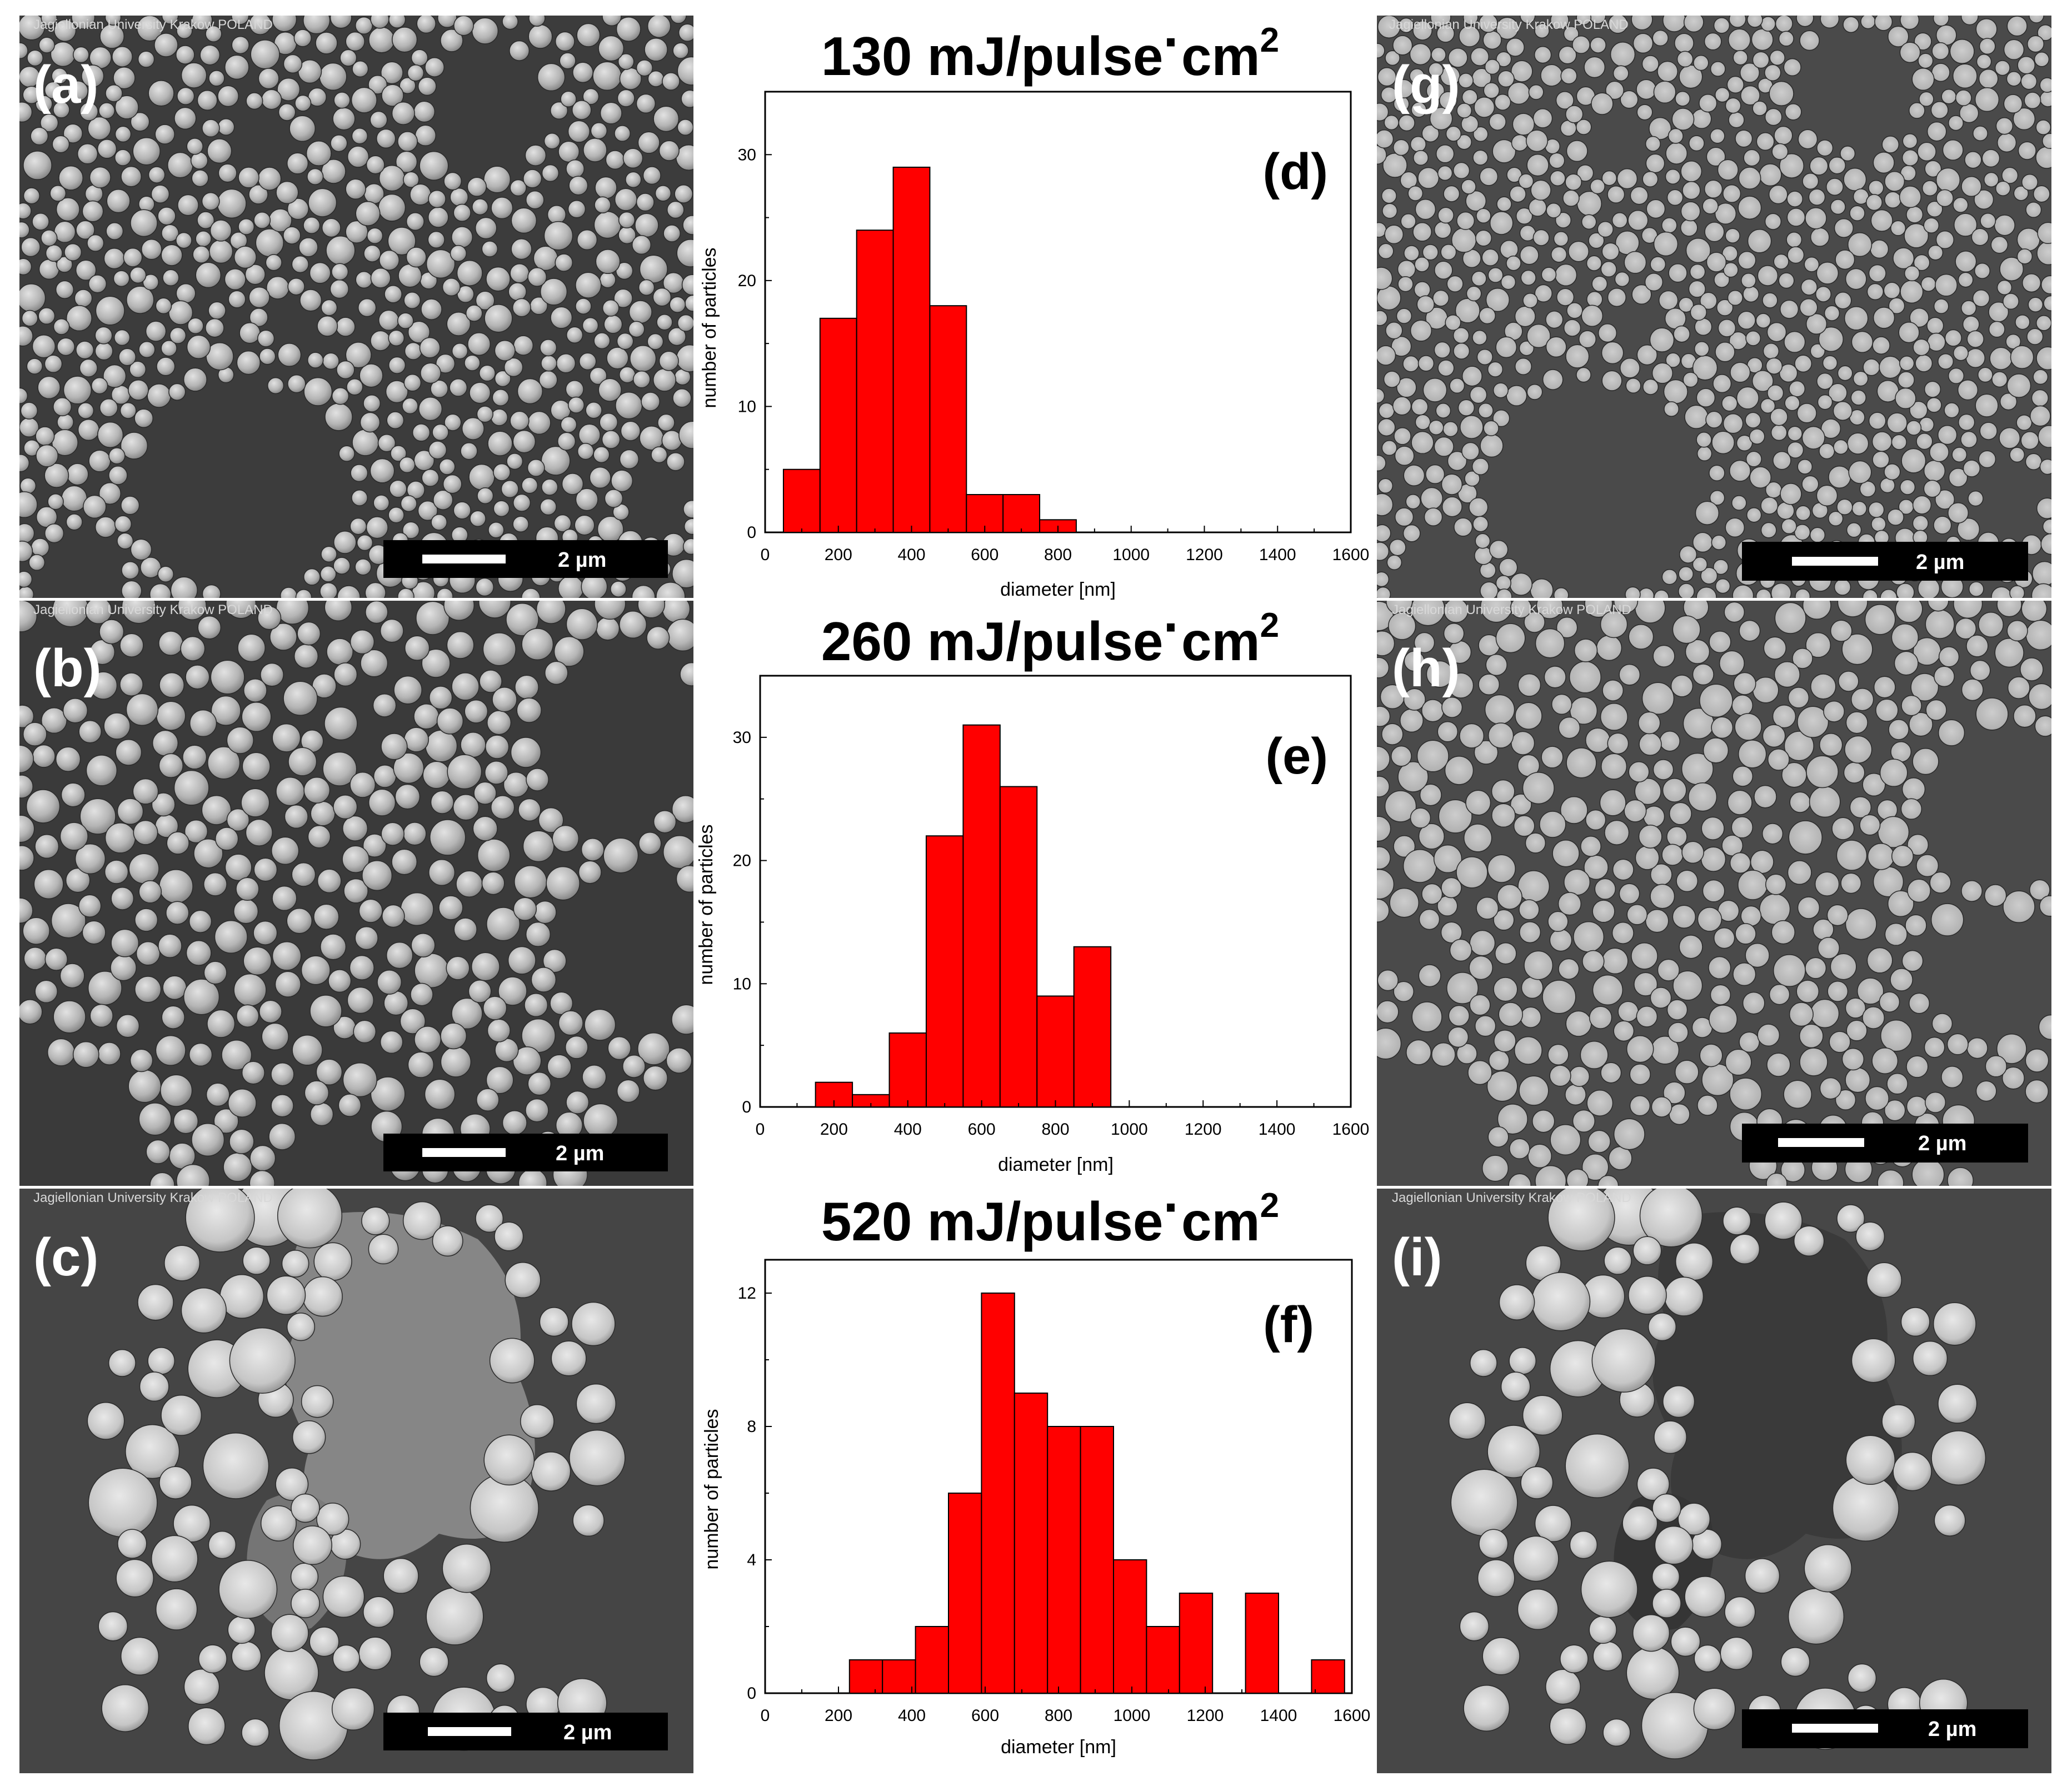 The height and width of the screenshot is (1791, 2072). What do you see at coordinates (766, 555) in the screenshot?
I see `x-tick-label-d-0: 0` at bounding box center [766, 555].